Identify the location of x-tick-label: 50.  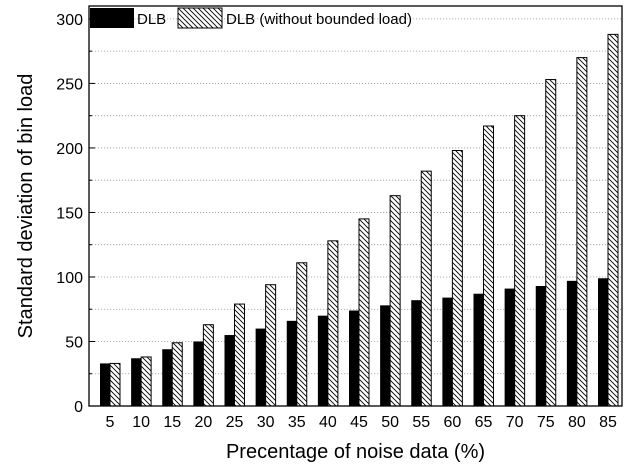
(390, 422).